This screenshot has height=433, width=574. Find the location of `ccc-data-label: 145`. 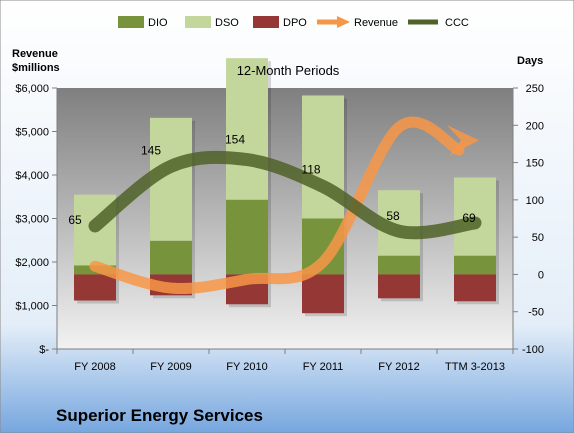

ccc-data-label: 145 is located at coordinates (151, 150).